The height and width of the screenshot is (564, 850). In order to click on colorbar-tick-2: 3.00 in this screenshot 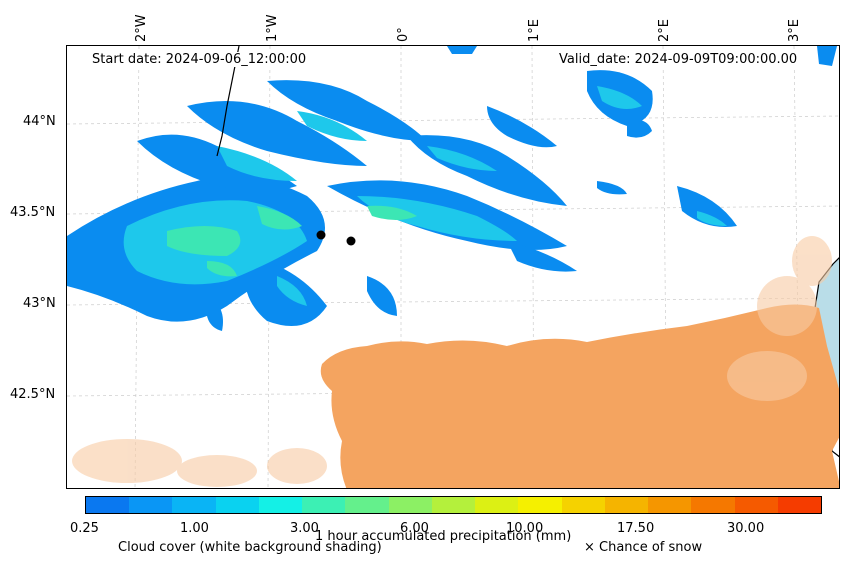, I will do `click(304, 528)`.